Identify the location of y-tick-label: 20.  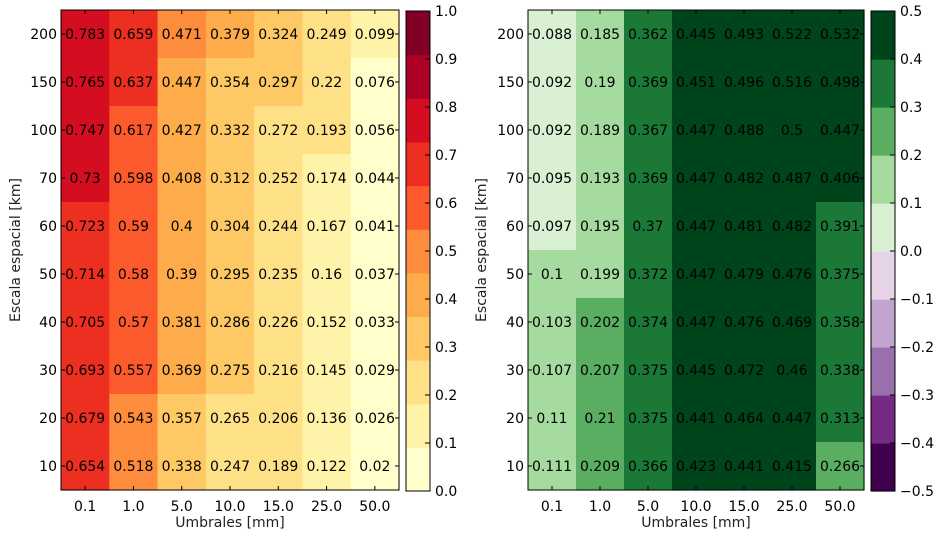
(48, 419).